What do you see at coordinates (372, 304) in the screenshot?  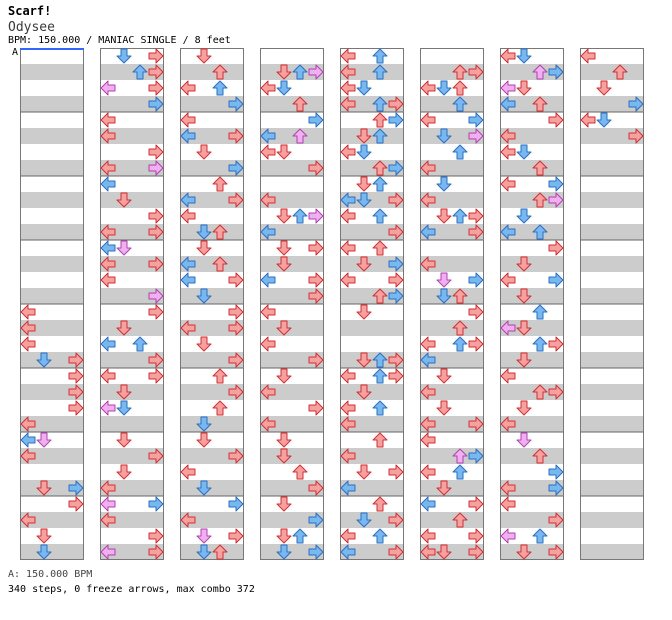 I see `column-border` at bounding box center [372, 304].